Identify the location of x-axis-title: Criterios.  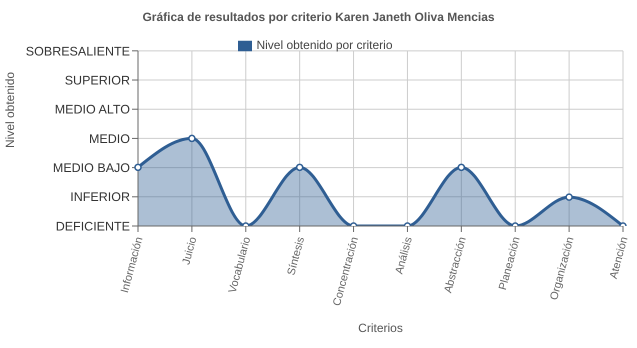
(380, 328).